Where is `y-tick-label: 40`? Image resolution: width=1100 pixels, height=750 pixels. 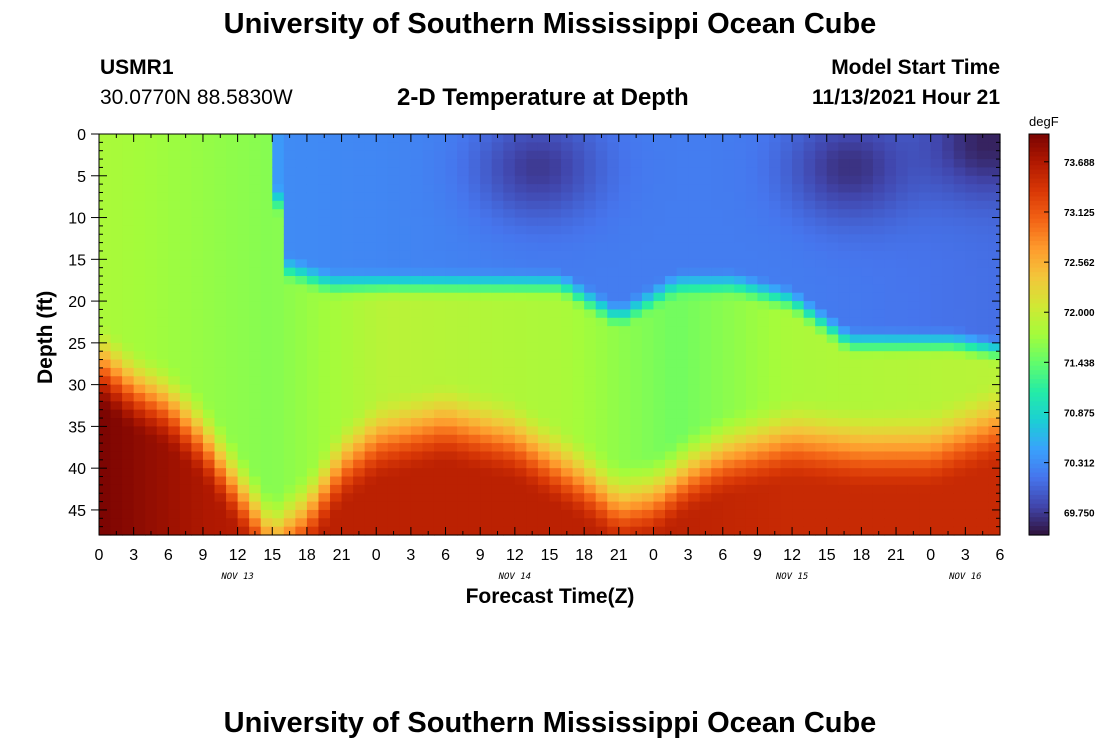 y-tick-label: 40 is located at coordinates (77, 469).